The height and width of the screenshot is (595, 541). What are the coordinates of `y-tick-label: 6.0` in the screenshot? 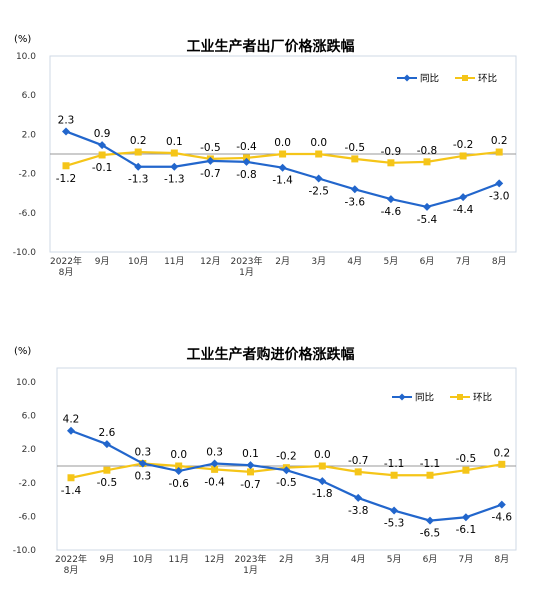 It's located at (29, 96).